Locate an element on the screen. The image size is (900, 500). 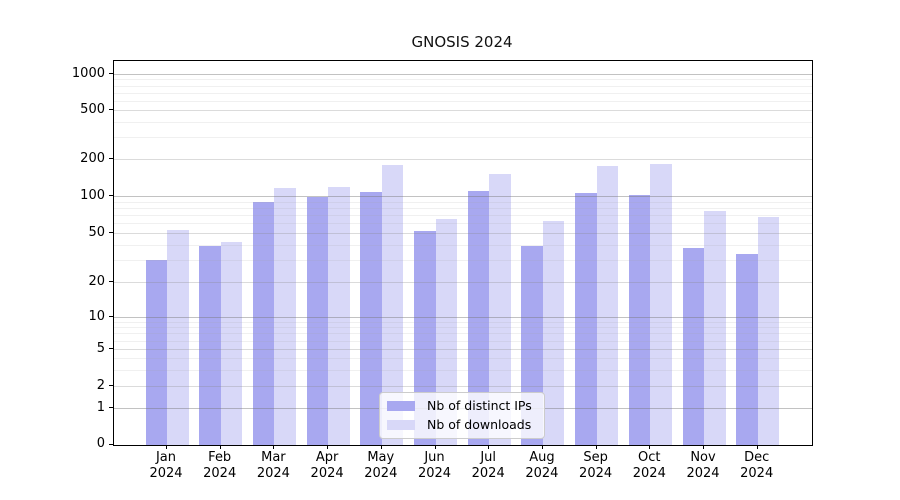
bar-distinct-ips-feb is located at coordinates (210, 345).